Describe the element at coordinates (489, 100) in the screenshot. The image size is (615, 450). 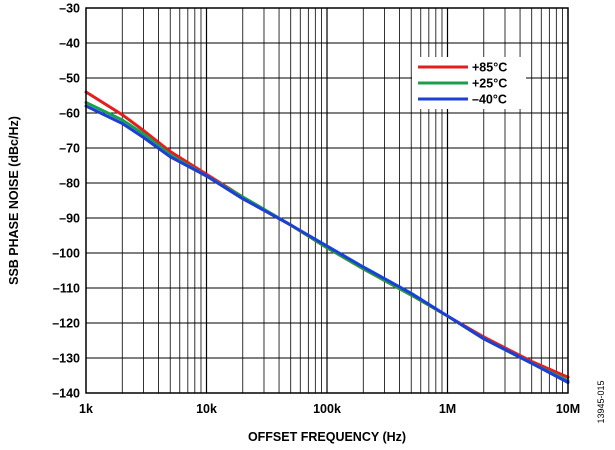
I see `legend-label: –40°C` at that location.